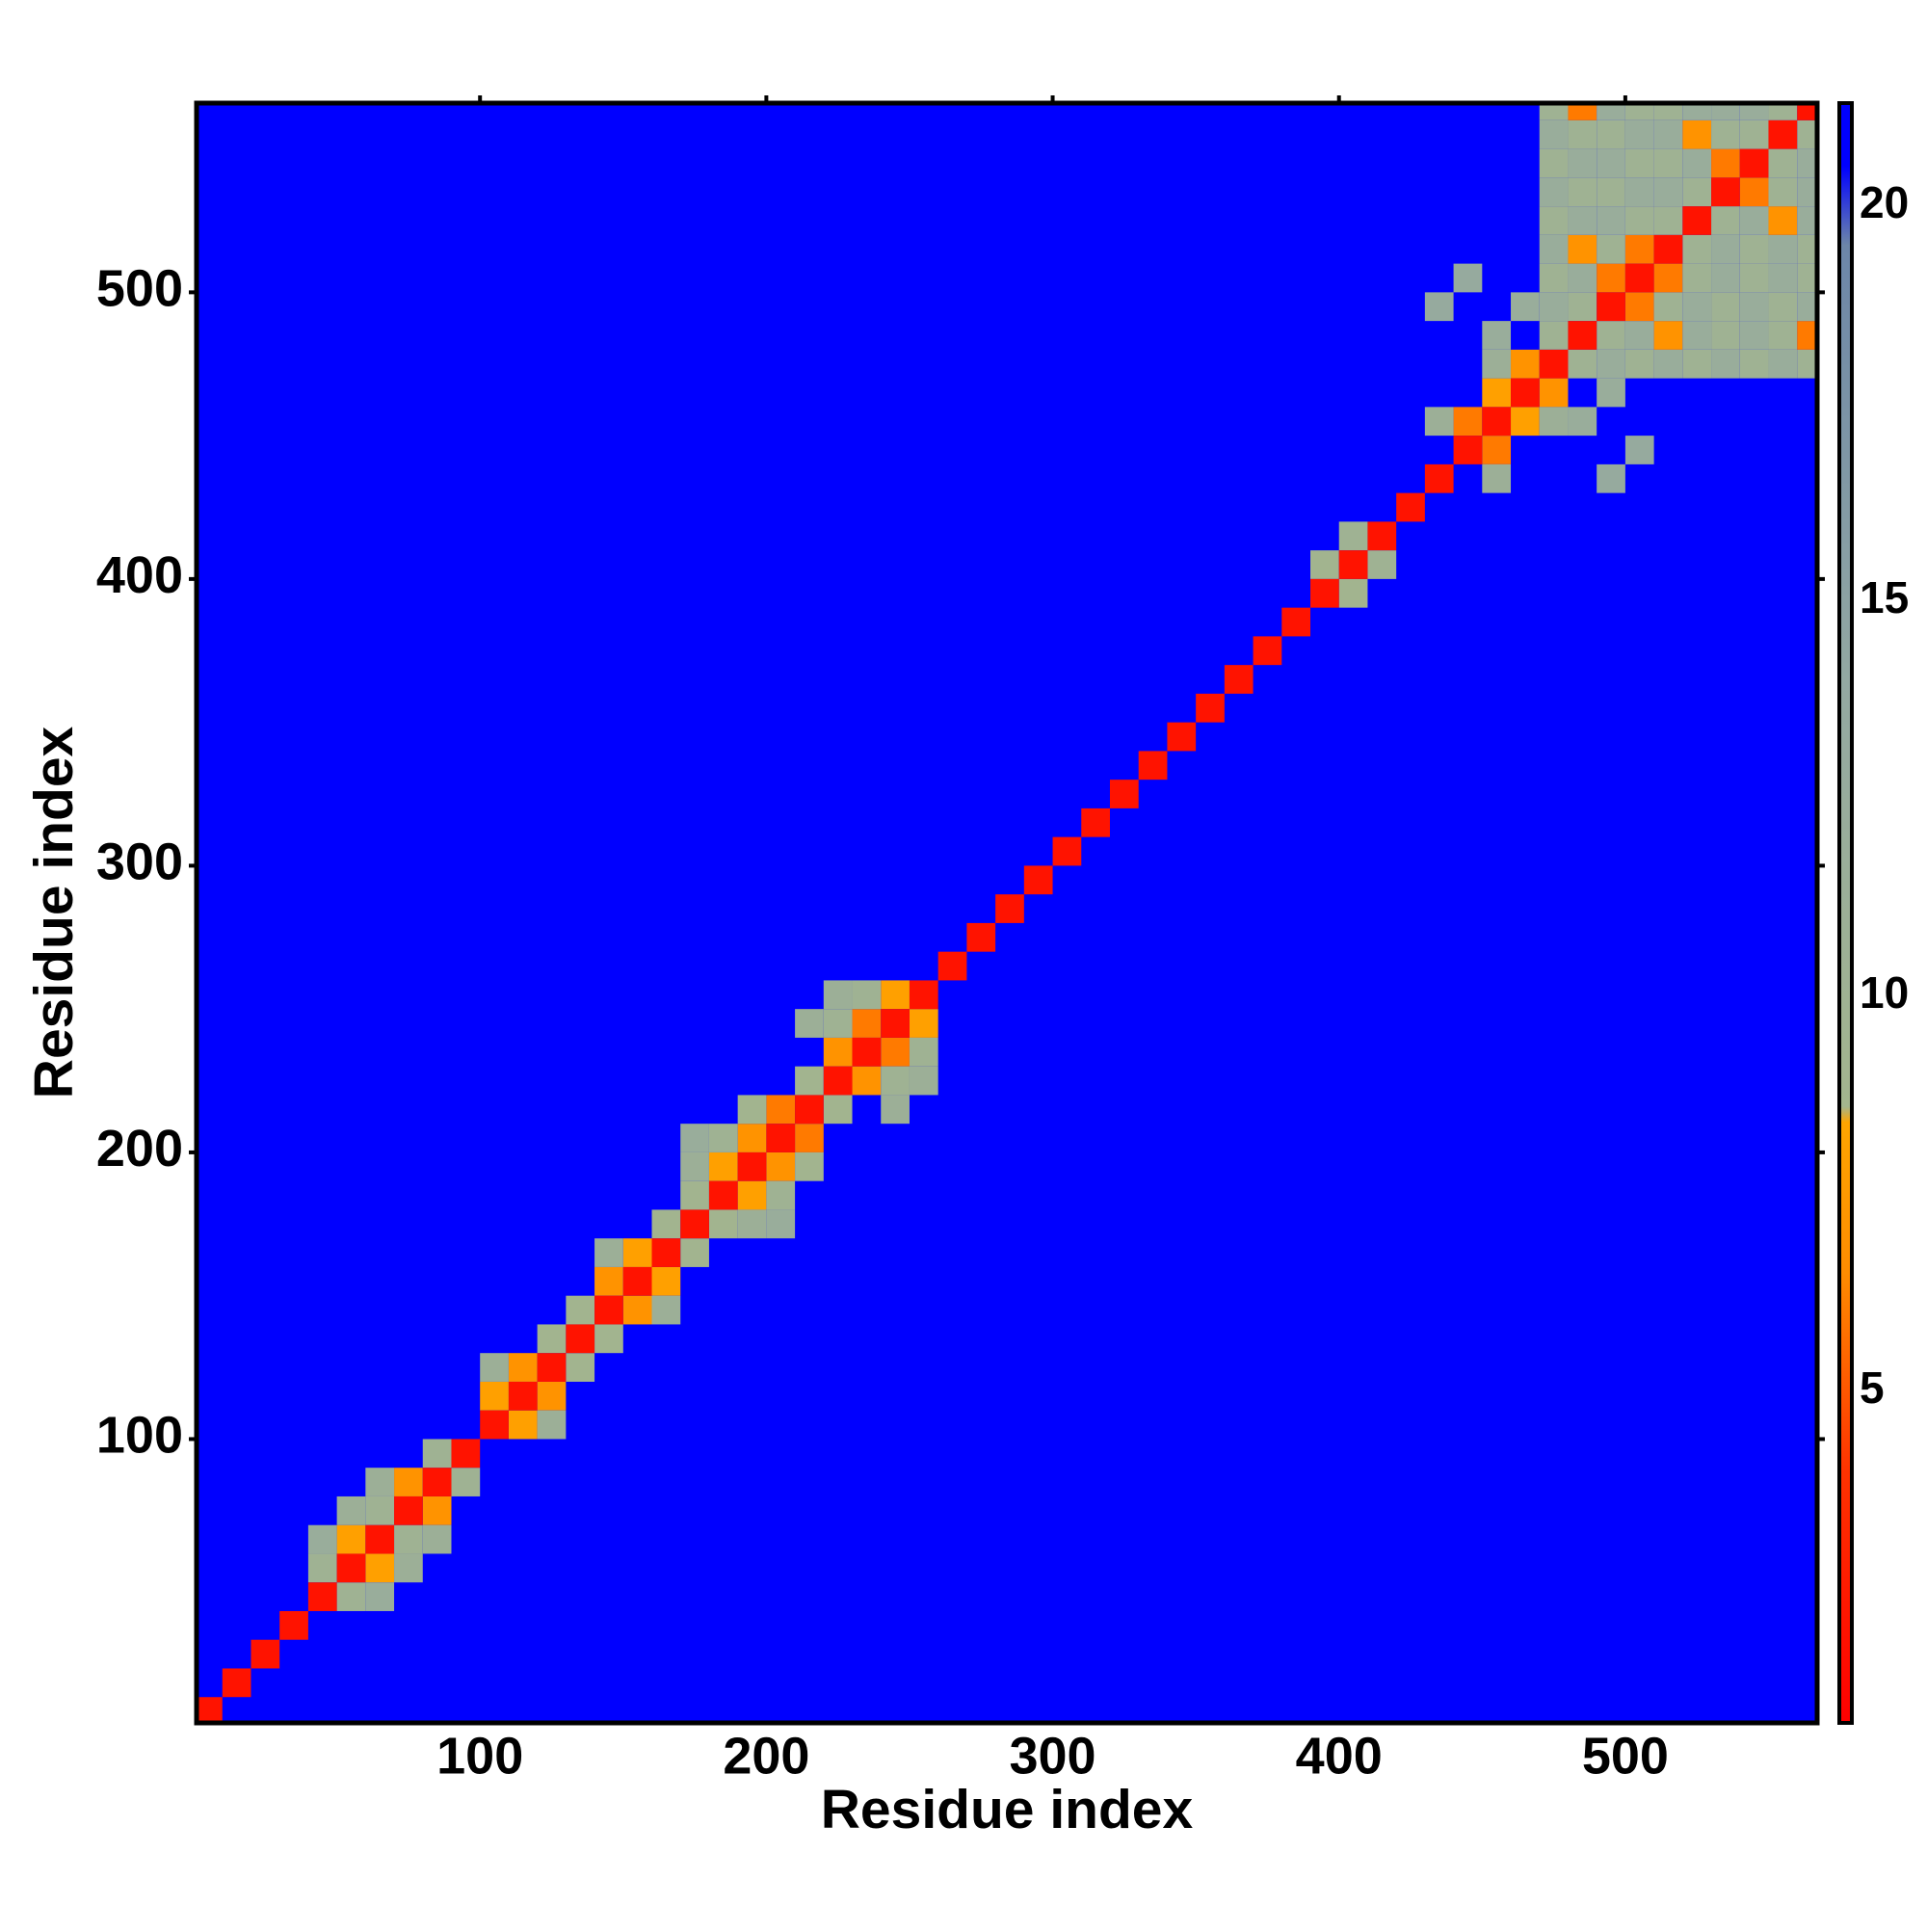  What do you see at coordinates (1885, 597) in the screenshot?
I see `colorbar-tick-label: 15` at bounding box center [1885, 597].